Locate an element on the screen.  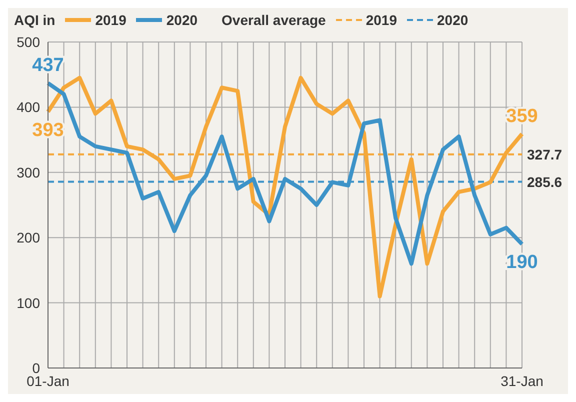
text: 2019 is located at coordinates (381, 20).